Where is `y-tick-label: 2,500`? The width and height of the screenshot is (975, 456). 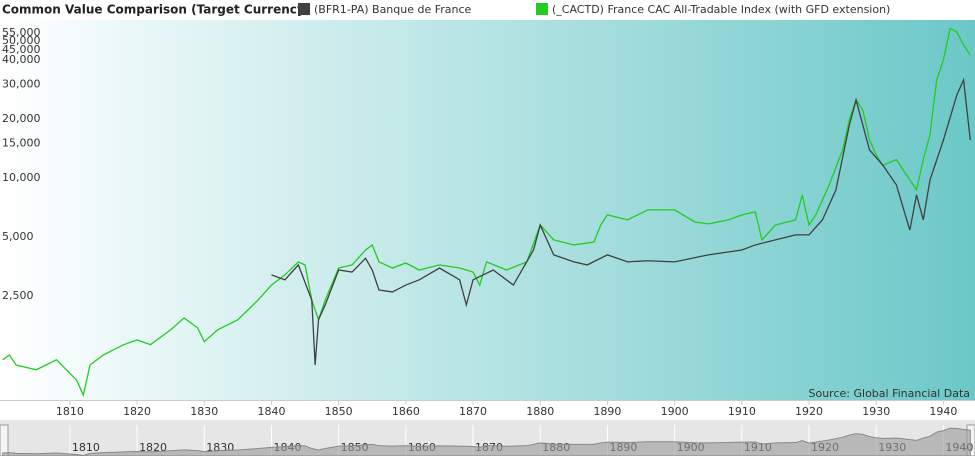 y-tick-label: 2,500 is located at coordinates (18, 295).